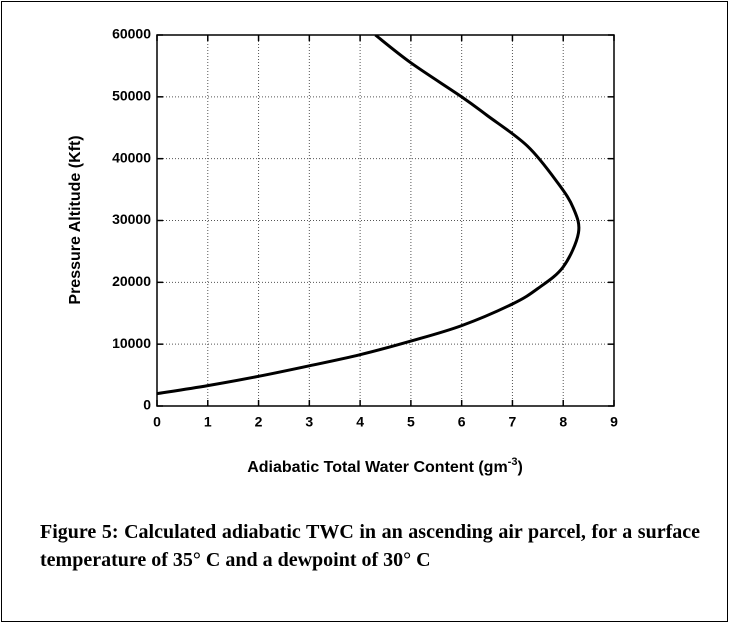  Describe the element at coordinates (462, 422) in the screenshot. I see `x-tick-label: 6` at that location.